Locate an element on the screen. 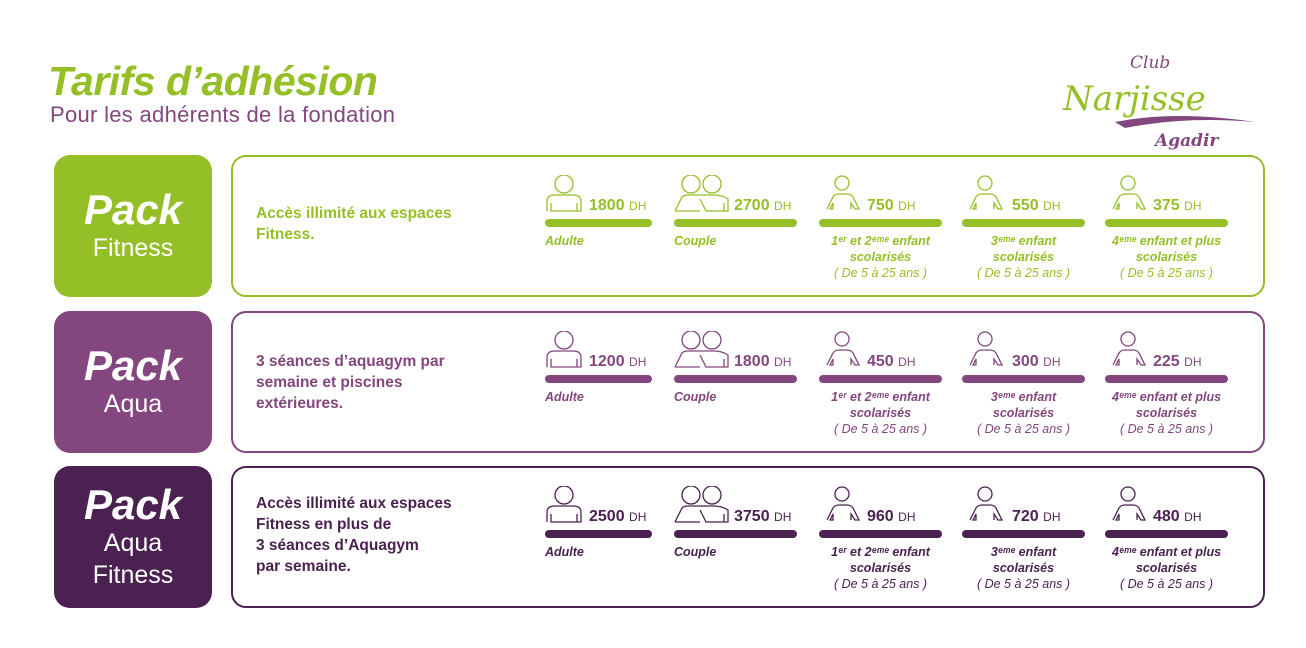  price: 550 DH is located at coordinates (1036, 206).